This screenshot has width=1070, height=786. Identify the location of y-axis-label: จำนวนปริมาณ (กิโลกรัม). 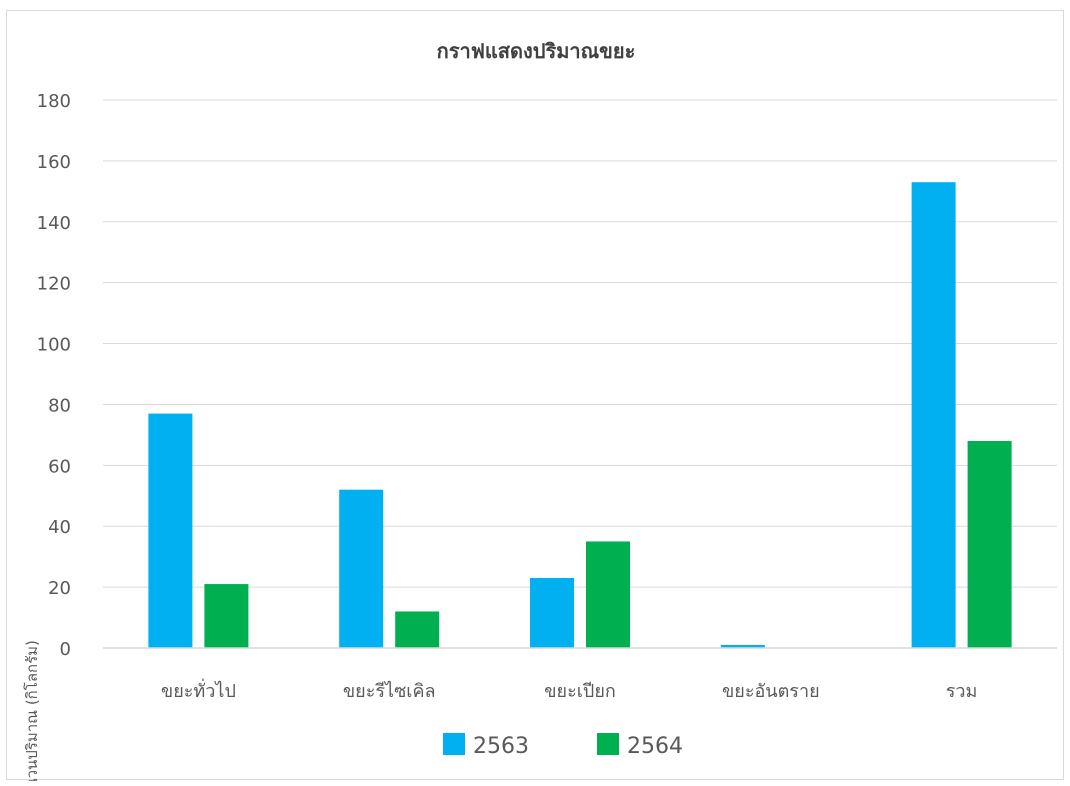
(32, 710).